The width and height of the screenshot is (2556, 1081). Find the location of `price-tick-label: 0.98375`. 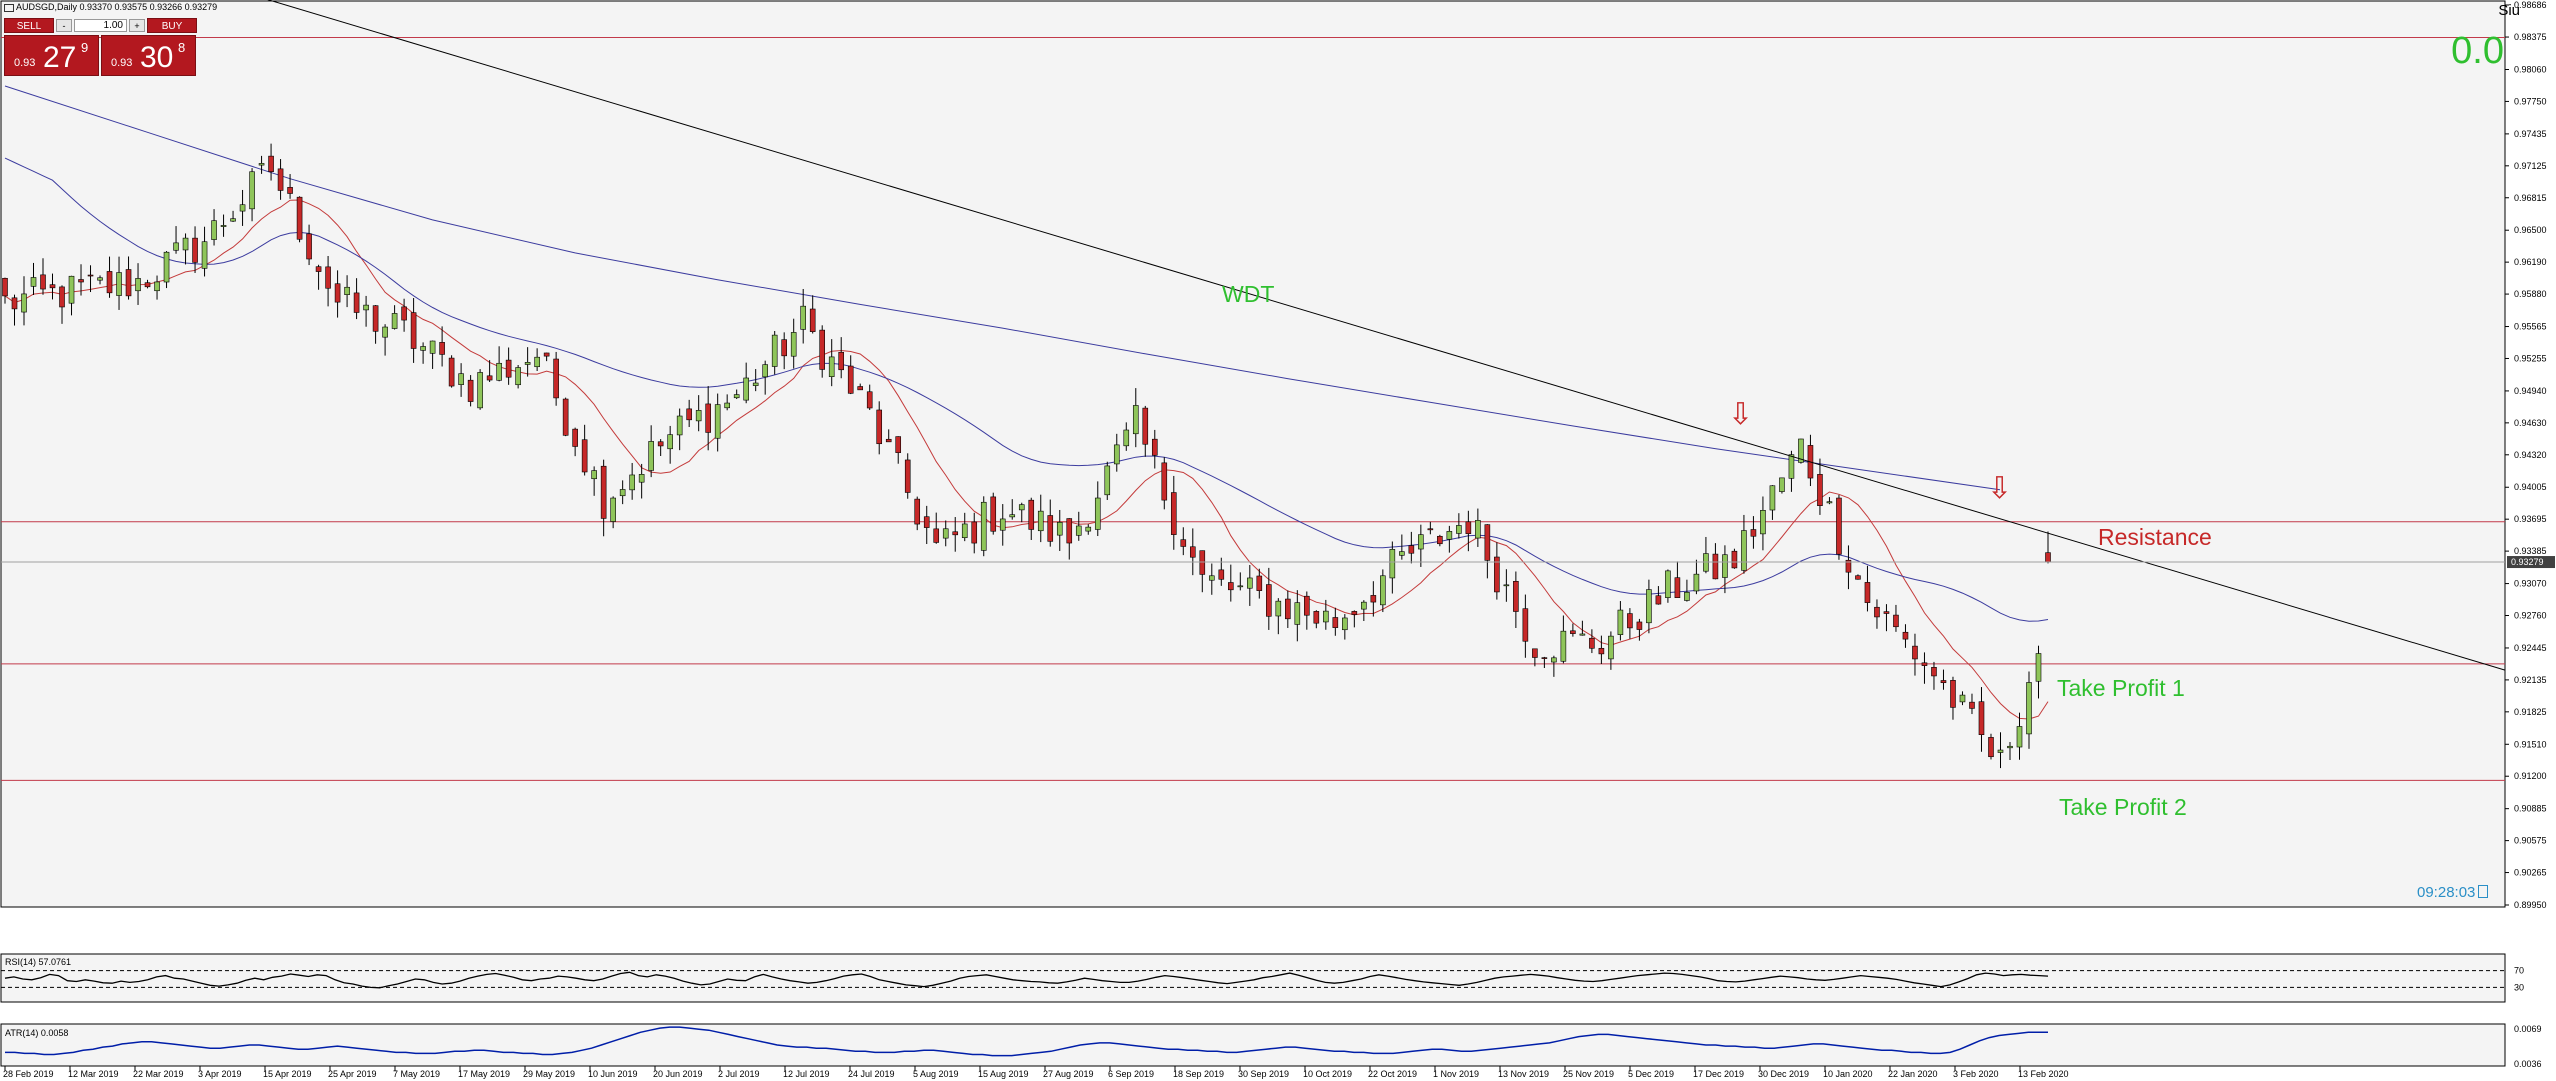

price-tick-label: 0.98375 is located at coordinates (2530, 37).